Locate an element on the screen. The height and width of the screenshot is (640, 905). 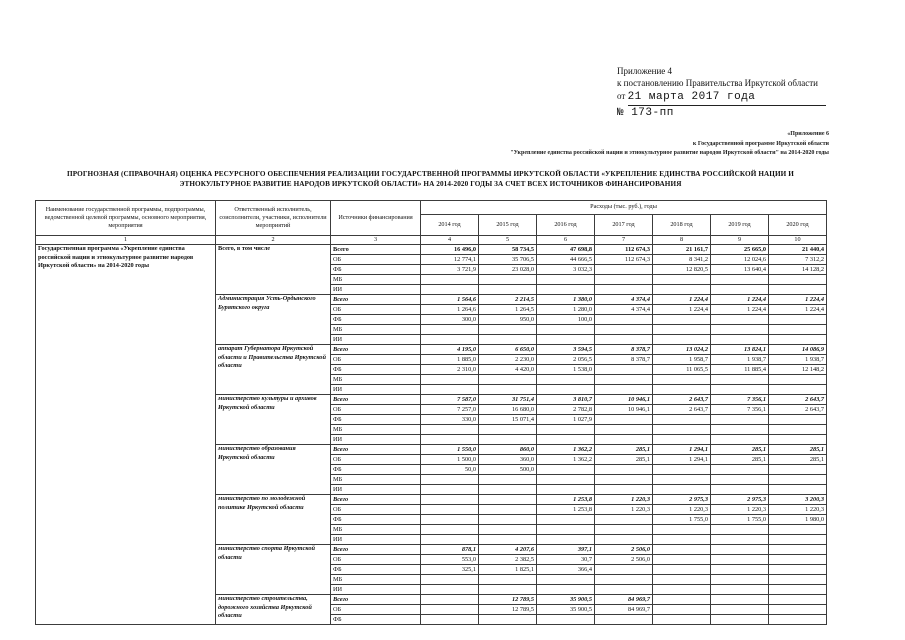
value-cell: 1 825,1 is located at coordinates (507, 570).